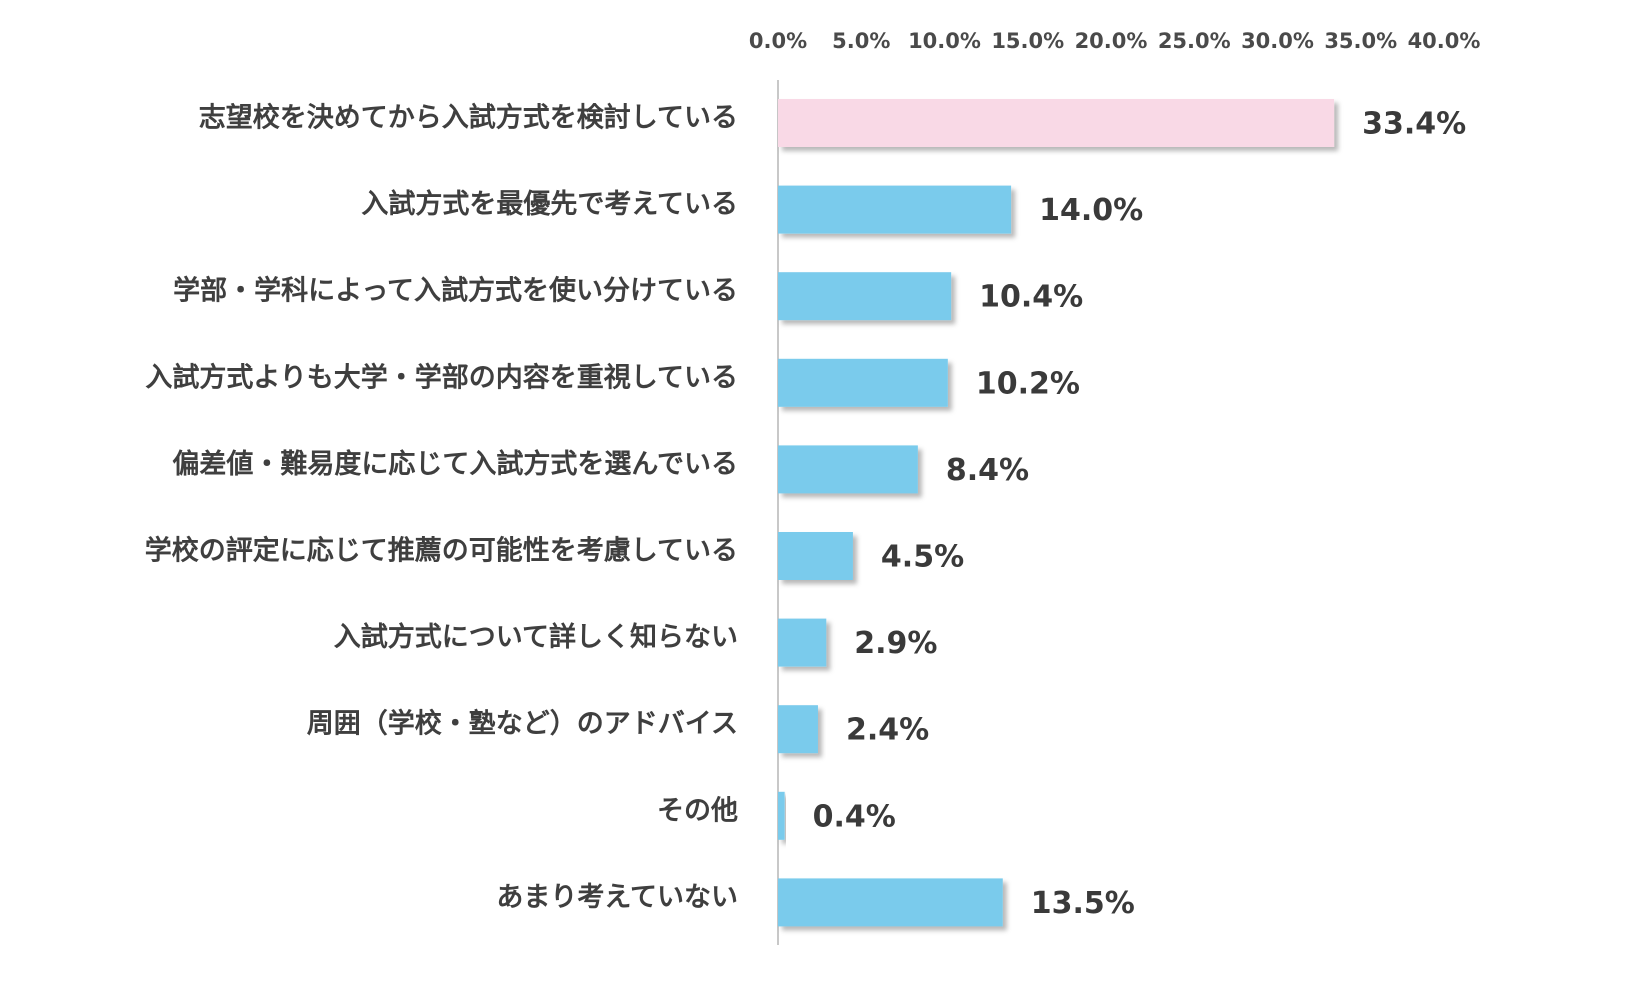  What do you see at coordinates (887, 730) in the screenshot?
I see `data-label: 2.4%` at bounding box center [887, 730].